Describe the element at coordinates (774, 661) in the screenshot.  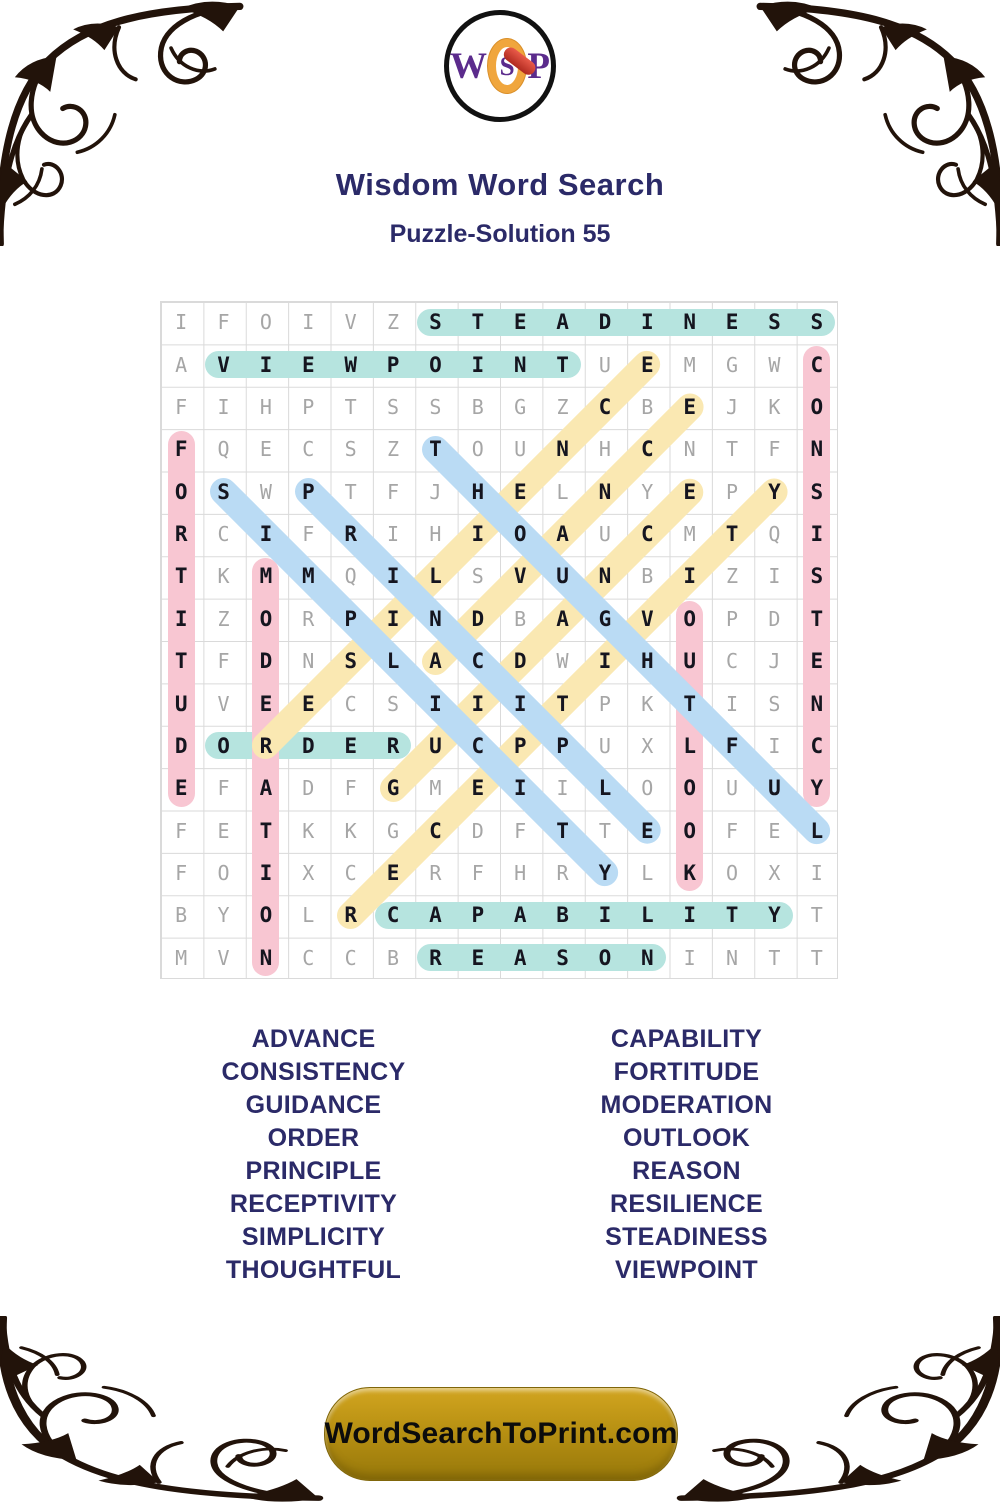
I see `grid-cell: J` at that location.